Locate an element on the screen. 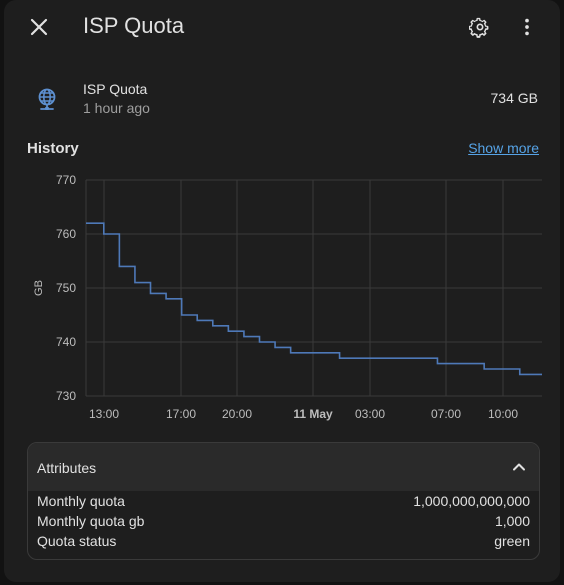  more-options-button is located at coordinates (527, 27).